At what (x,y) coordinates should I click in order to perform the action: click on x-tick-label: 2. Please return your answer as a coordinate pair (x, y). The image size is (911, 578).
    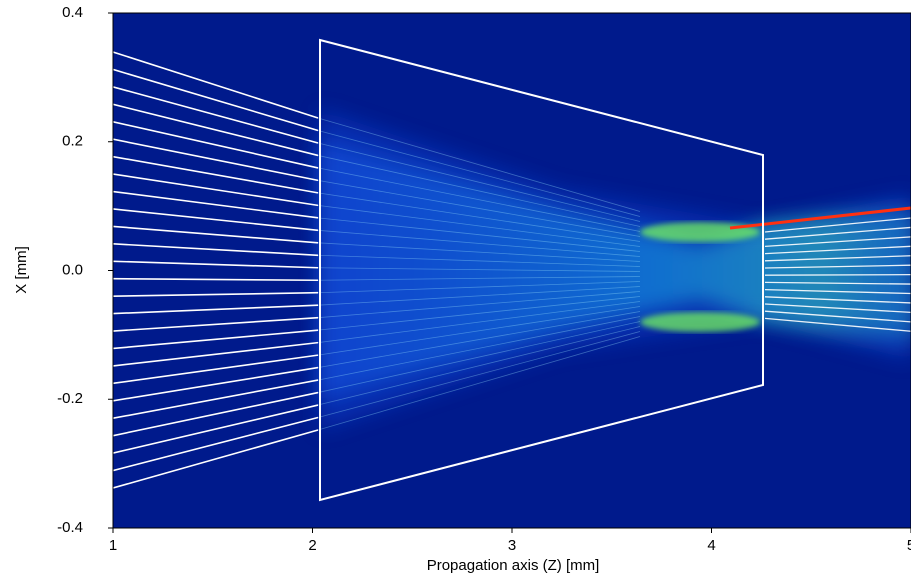
    Looking at the image, I should click on (312, 545).